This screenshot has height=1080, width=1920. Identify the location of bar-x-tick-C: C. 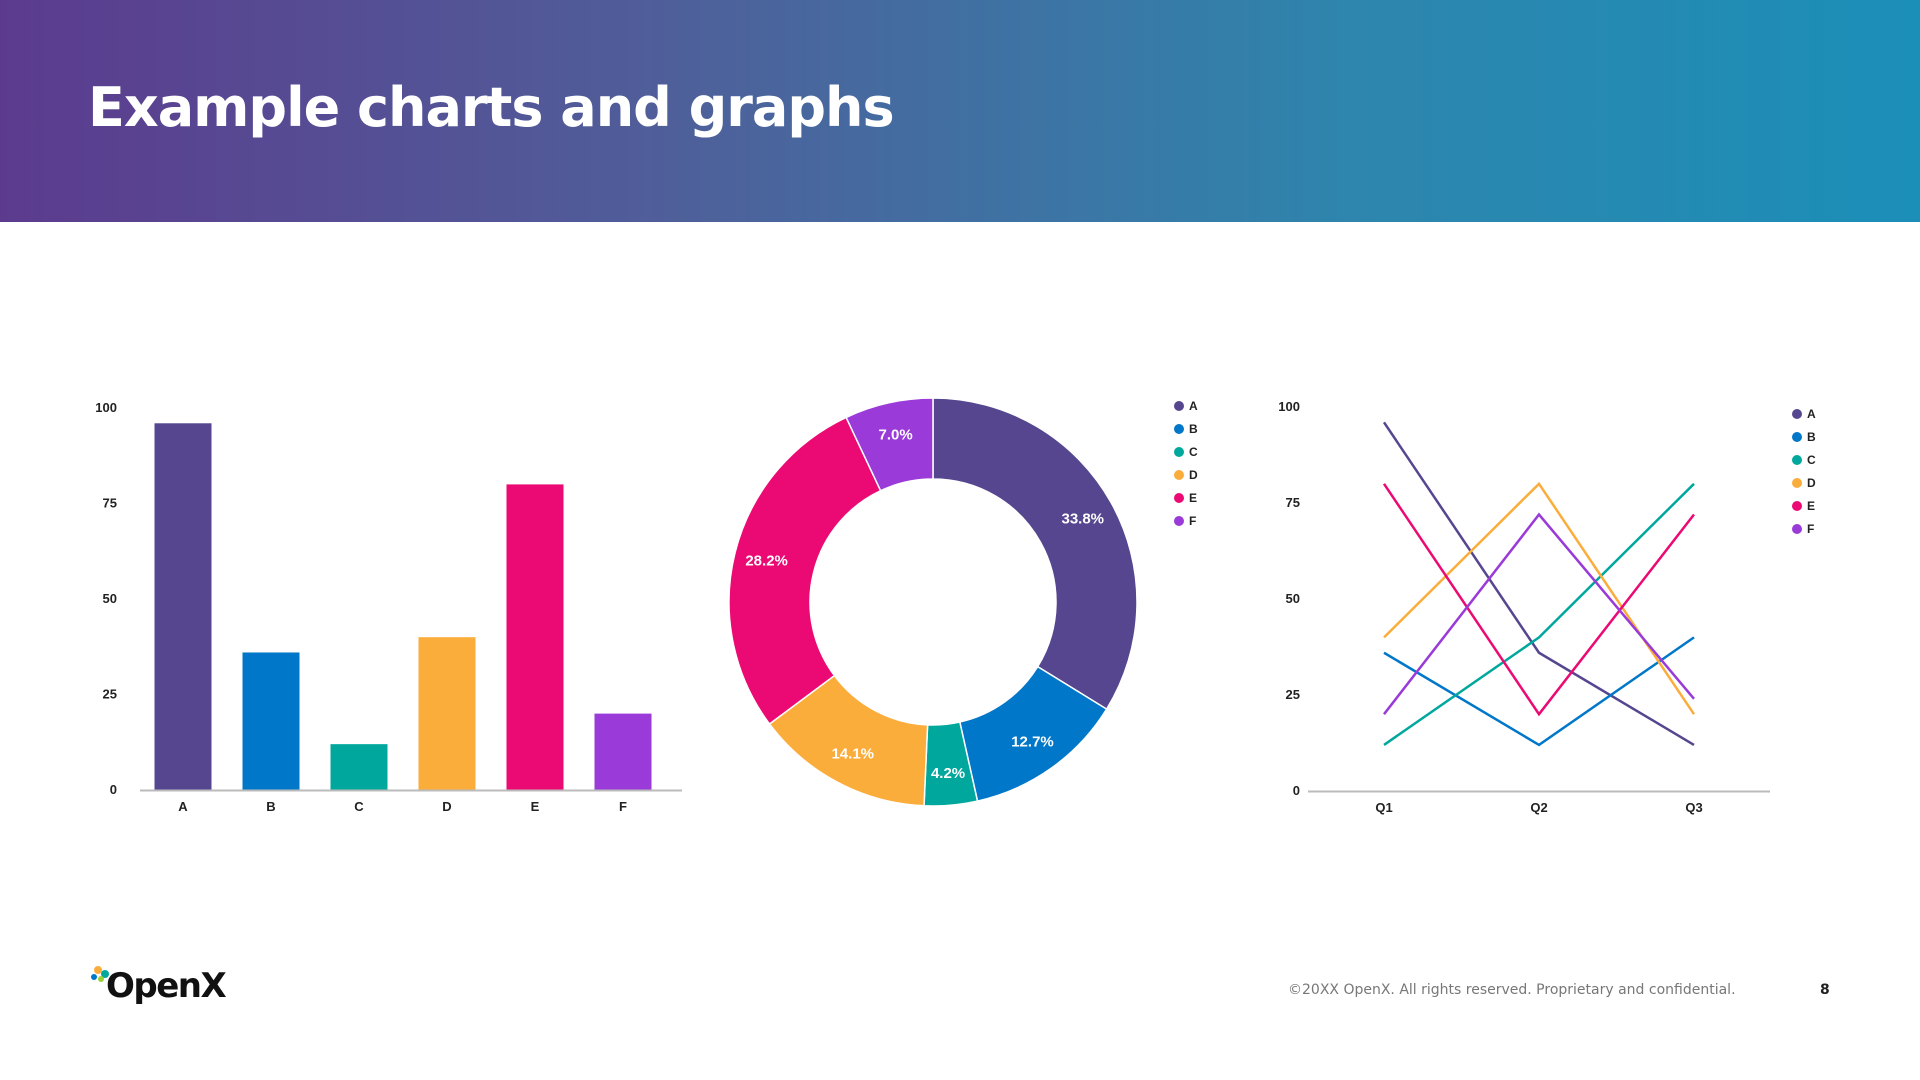
(359, 806).